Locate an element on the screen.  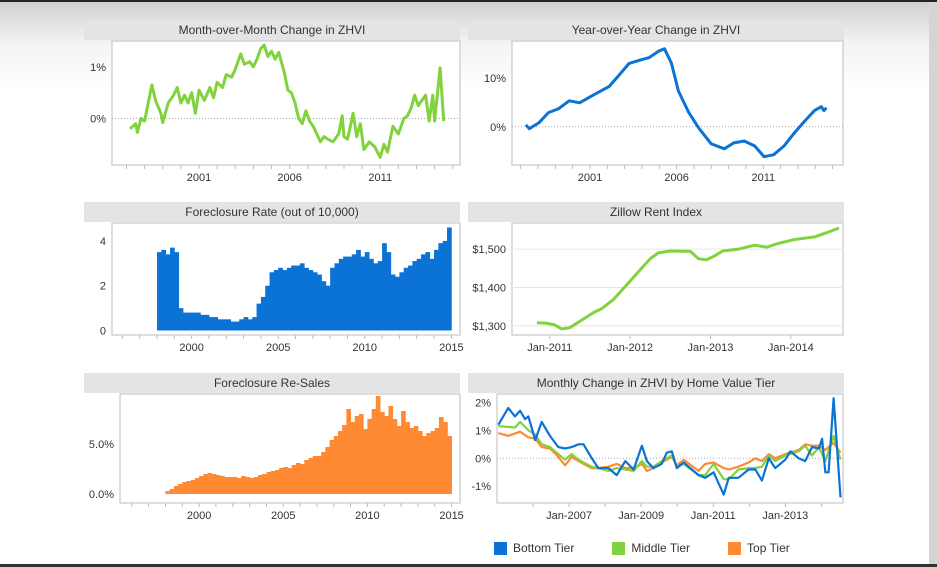
legend-item-bottom-tier: Bottom Tier is located at coordinates (534, 548).